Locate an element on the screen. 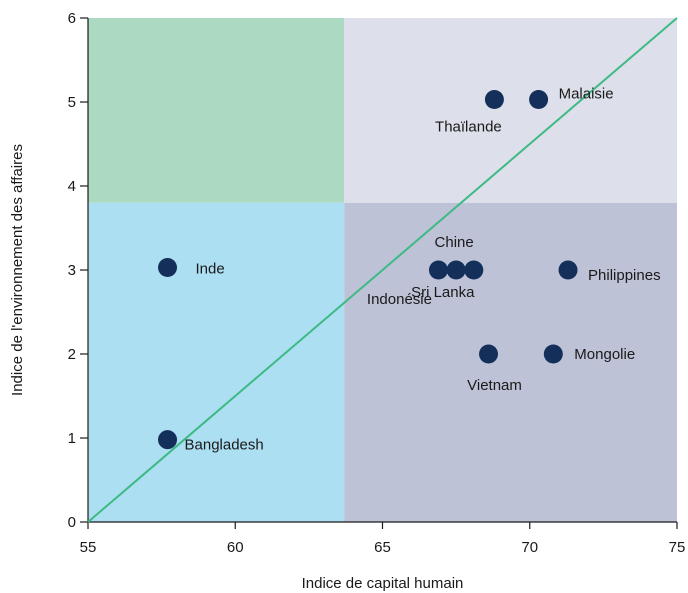 The height and width of the screenshot is (593, 688). point-label: Mongolie is located at coordinates (604, 354).